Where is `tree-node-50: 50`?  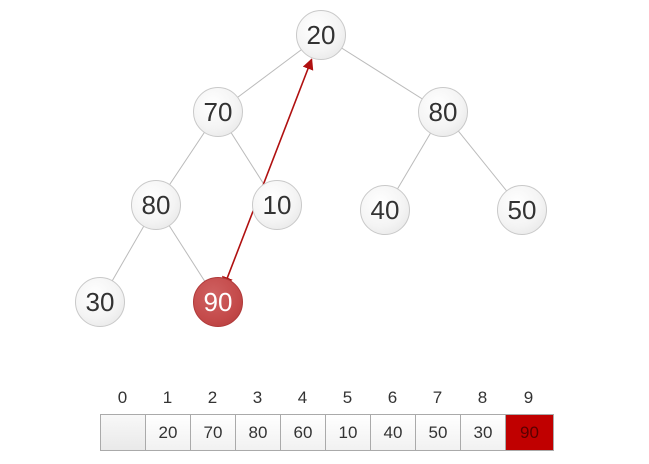
tree-node-50: 50 is located at coordinates (522, 210).